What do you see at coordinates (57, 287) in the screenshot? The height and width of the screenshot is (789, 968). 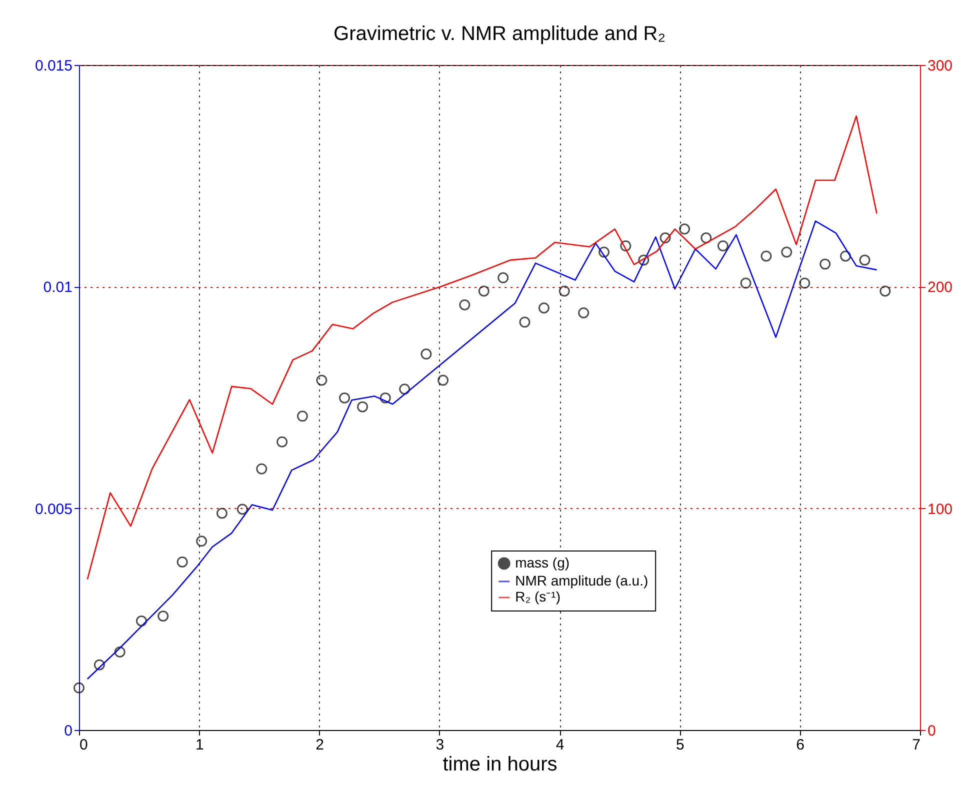 I see `y-tick-label: 0.01` at bounding box center [57, 287].